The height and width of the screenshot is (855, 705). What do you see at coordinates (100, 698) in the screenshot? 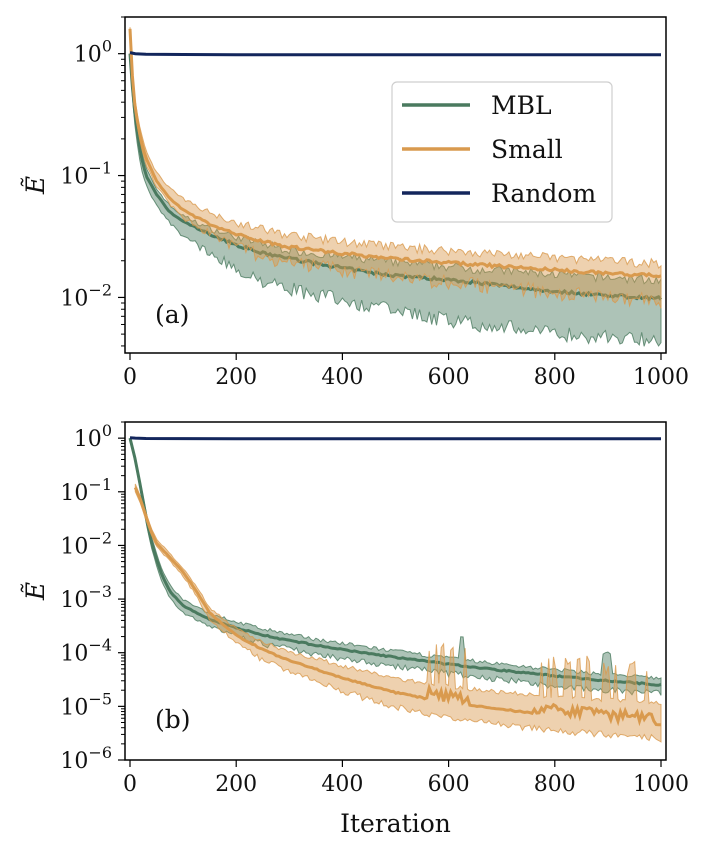
I see `y-tick-exponent: −5` at bounding box center [100, 698].